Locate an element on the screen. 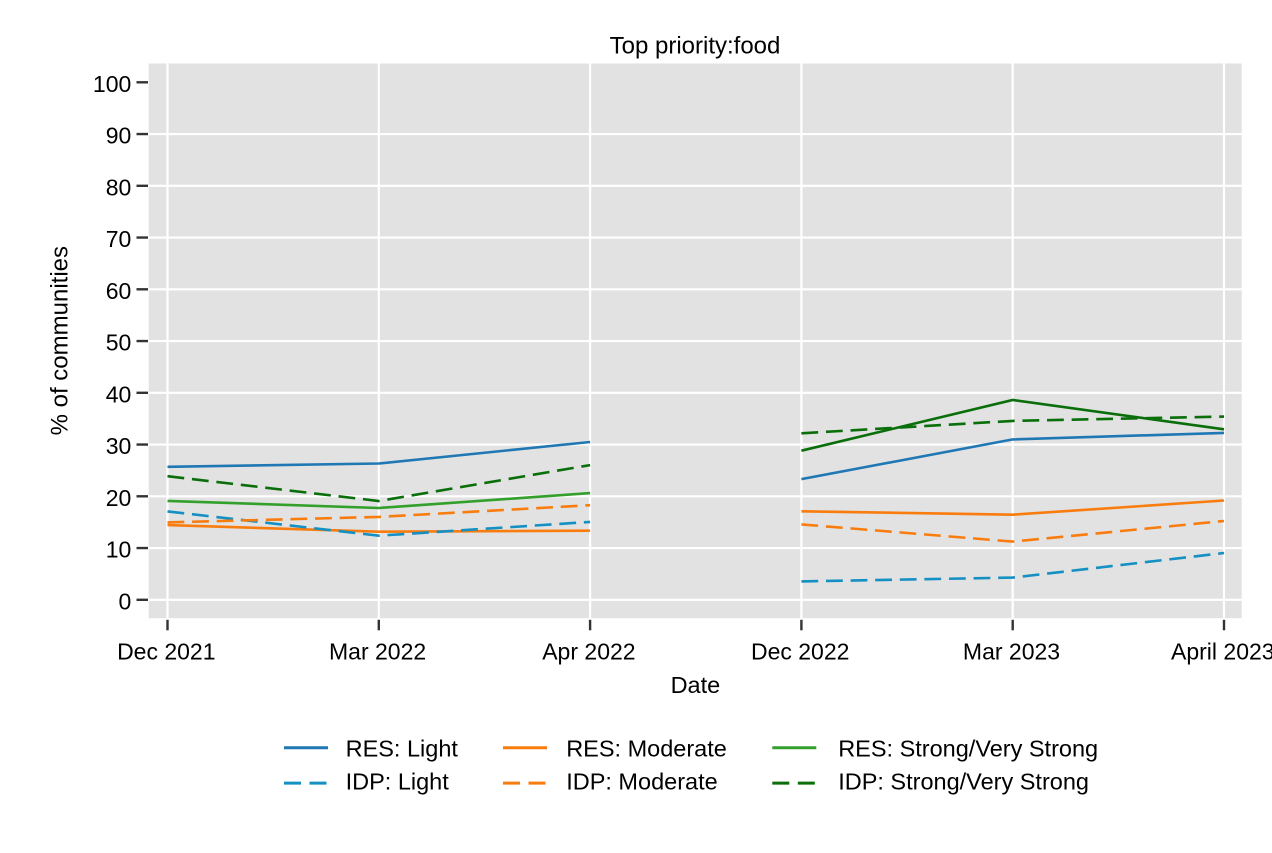 This screenshot has height=853, width=1272. svg-text: 30 is located at coordinates (119, 446).